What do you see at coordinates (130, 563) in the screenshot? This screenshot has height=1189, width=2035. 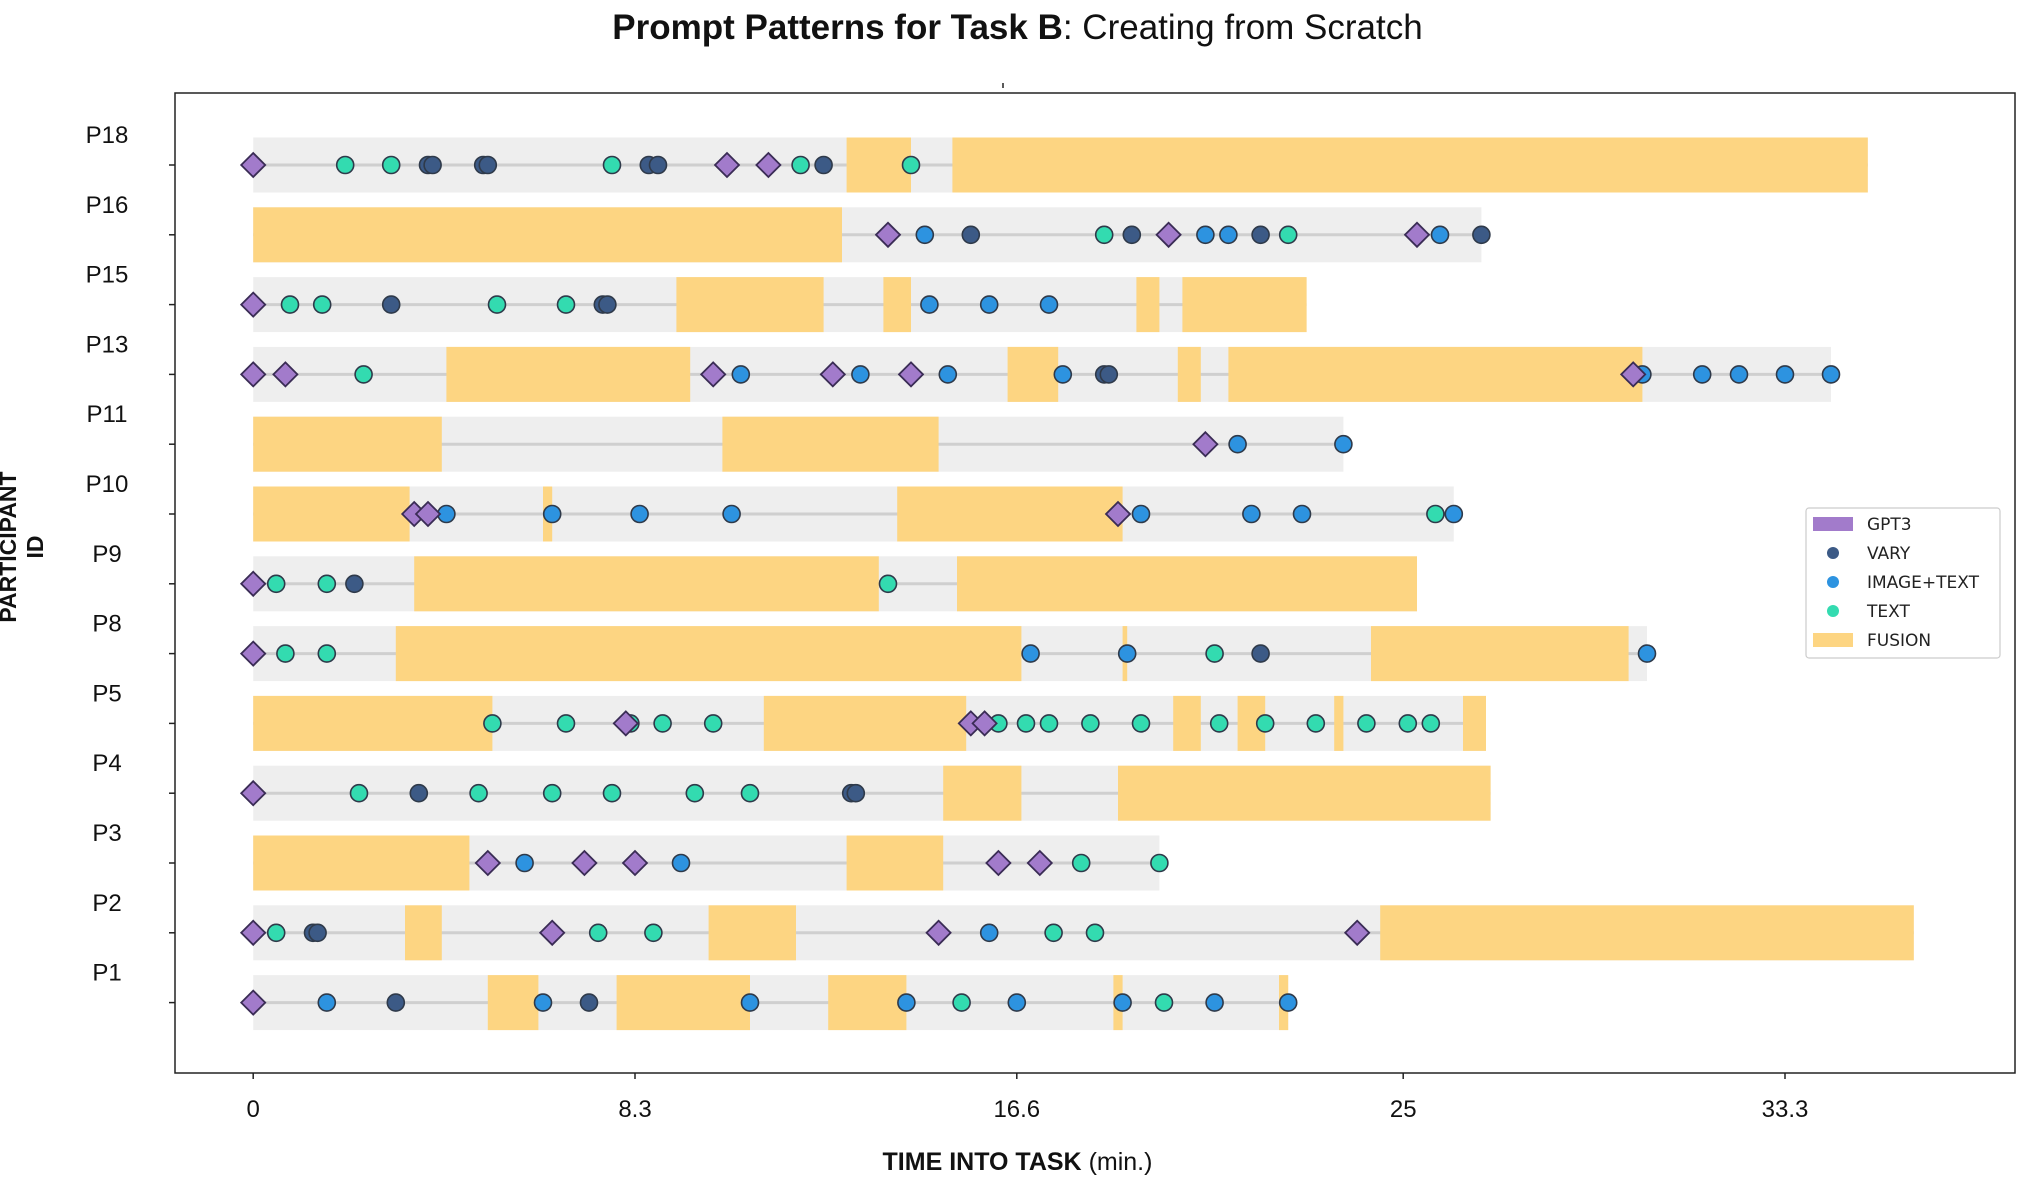 I see `y-axis: P18 P16 P15 P13 P11 P10 P9 P8 P5 P4 P3 P2 P1` at bounding box center [130, 563].